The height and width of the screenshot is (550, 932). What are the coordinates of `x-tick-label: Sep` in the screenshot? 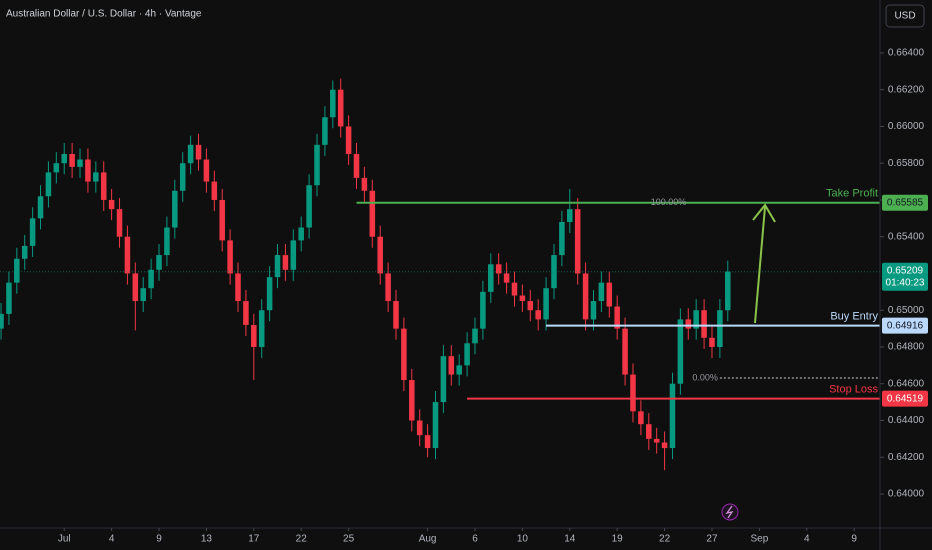 It's located at (759, 539).